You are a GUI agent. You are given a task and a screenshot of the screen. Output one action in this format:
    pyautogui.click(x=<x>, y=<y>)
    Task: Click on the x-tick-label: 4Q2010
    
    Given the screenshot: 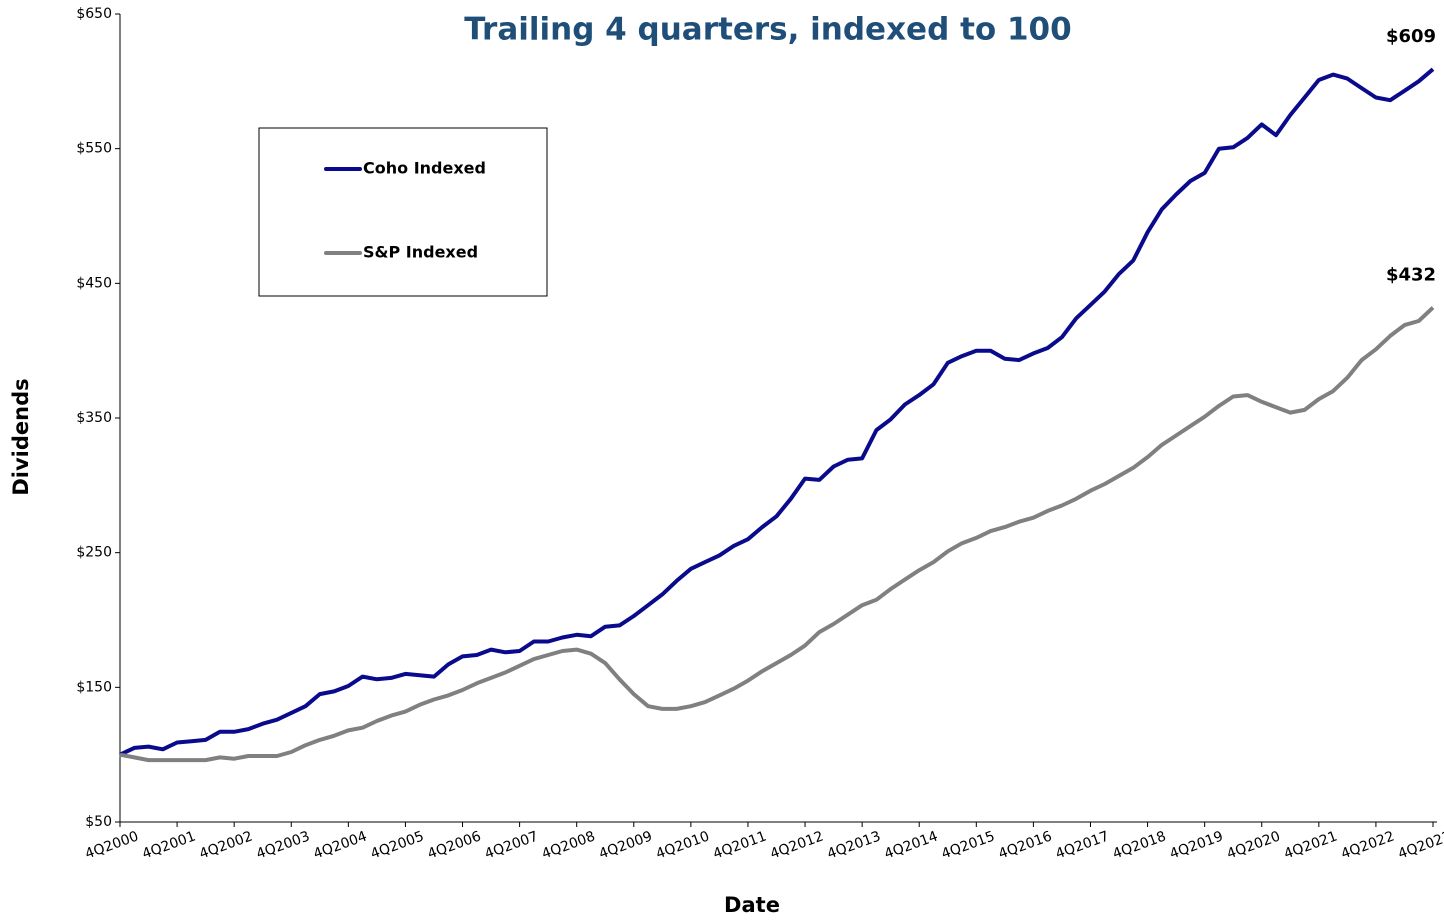 What is the action you would take?
    pyautogui.click(x=683, y=845)
    